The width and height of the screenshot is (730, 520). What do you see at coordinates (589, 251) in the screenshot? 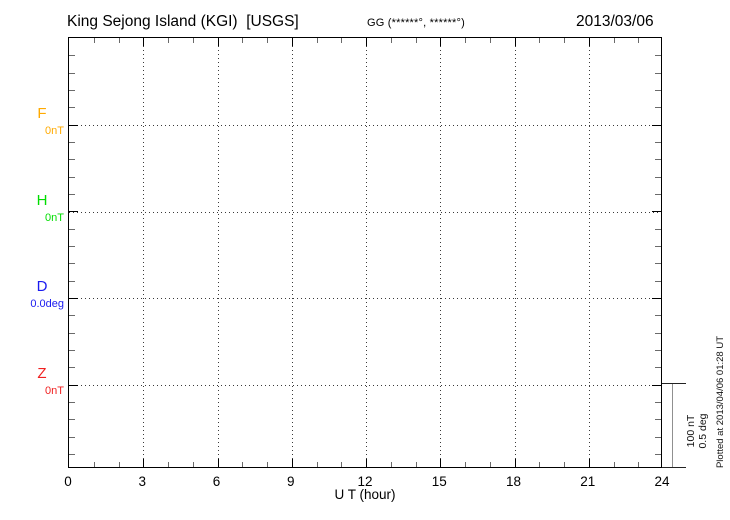
I see `gridline-vertical-21h` at bounding box center [589, 251].